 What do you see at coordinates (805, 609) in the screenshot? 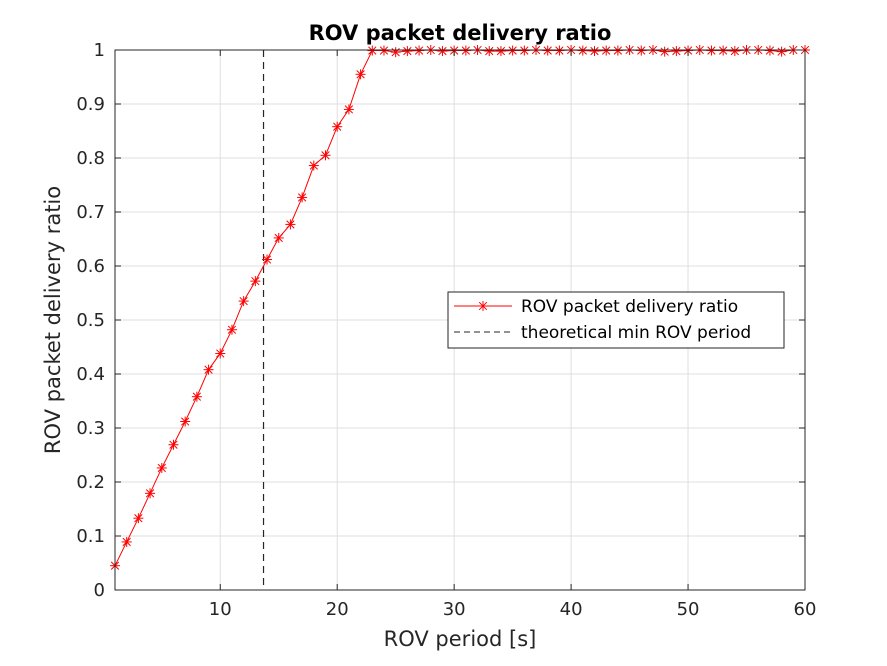
I see `x-tick-label: 60` at bounding box center [805, 609].